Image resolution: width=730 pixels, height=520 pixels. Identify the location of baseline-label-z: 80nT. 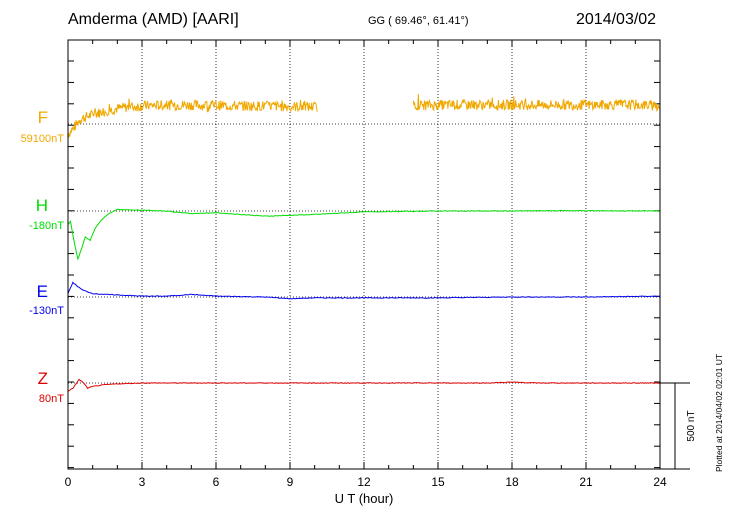
(51, 399).